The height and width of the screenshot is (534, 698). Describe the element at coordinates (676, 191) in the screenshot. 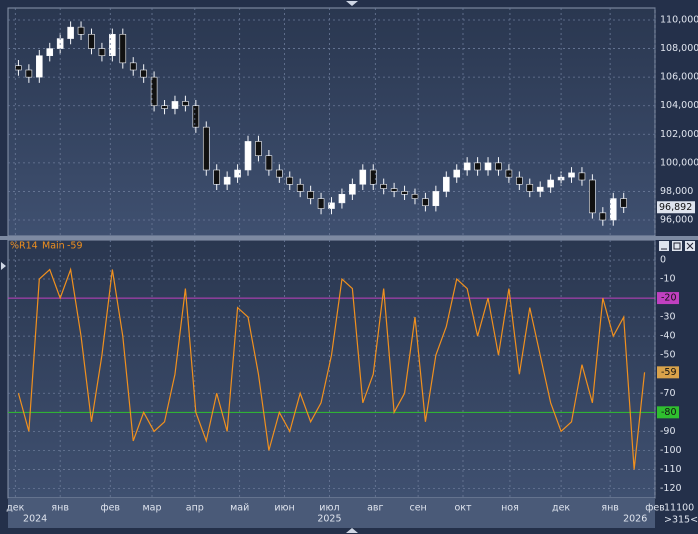

I see `y-tick-label: 98,000` at that location.